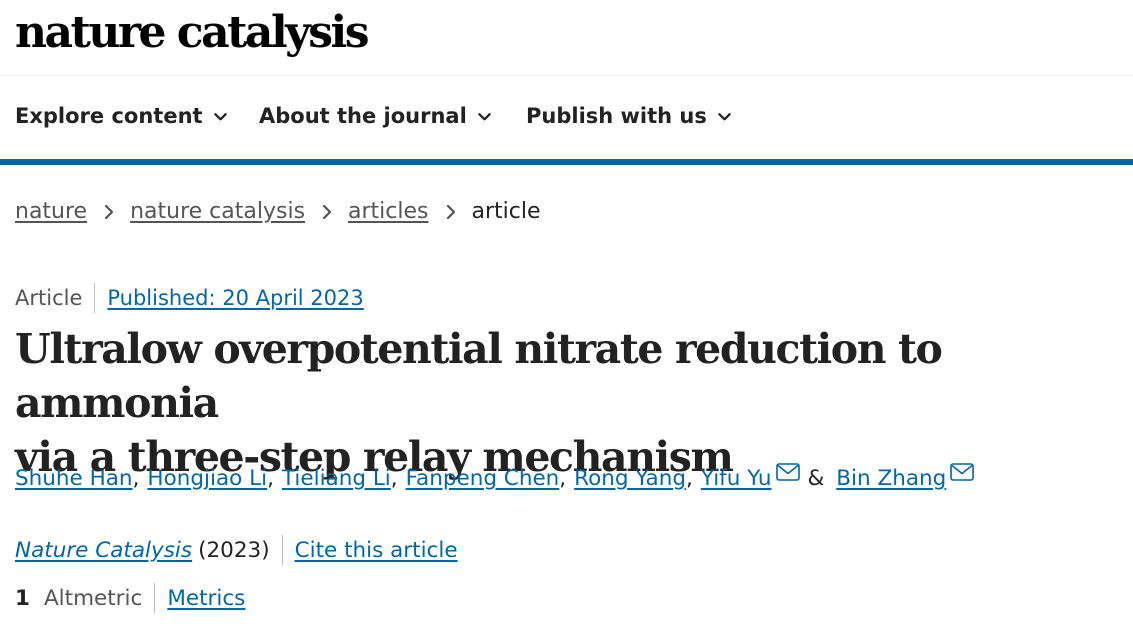 This screenshot has width=1133, height=633. Describe the element at coordinates (207, 478) in the screenshot. I see `author-link: Hongjiao Li` at that location.